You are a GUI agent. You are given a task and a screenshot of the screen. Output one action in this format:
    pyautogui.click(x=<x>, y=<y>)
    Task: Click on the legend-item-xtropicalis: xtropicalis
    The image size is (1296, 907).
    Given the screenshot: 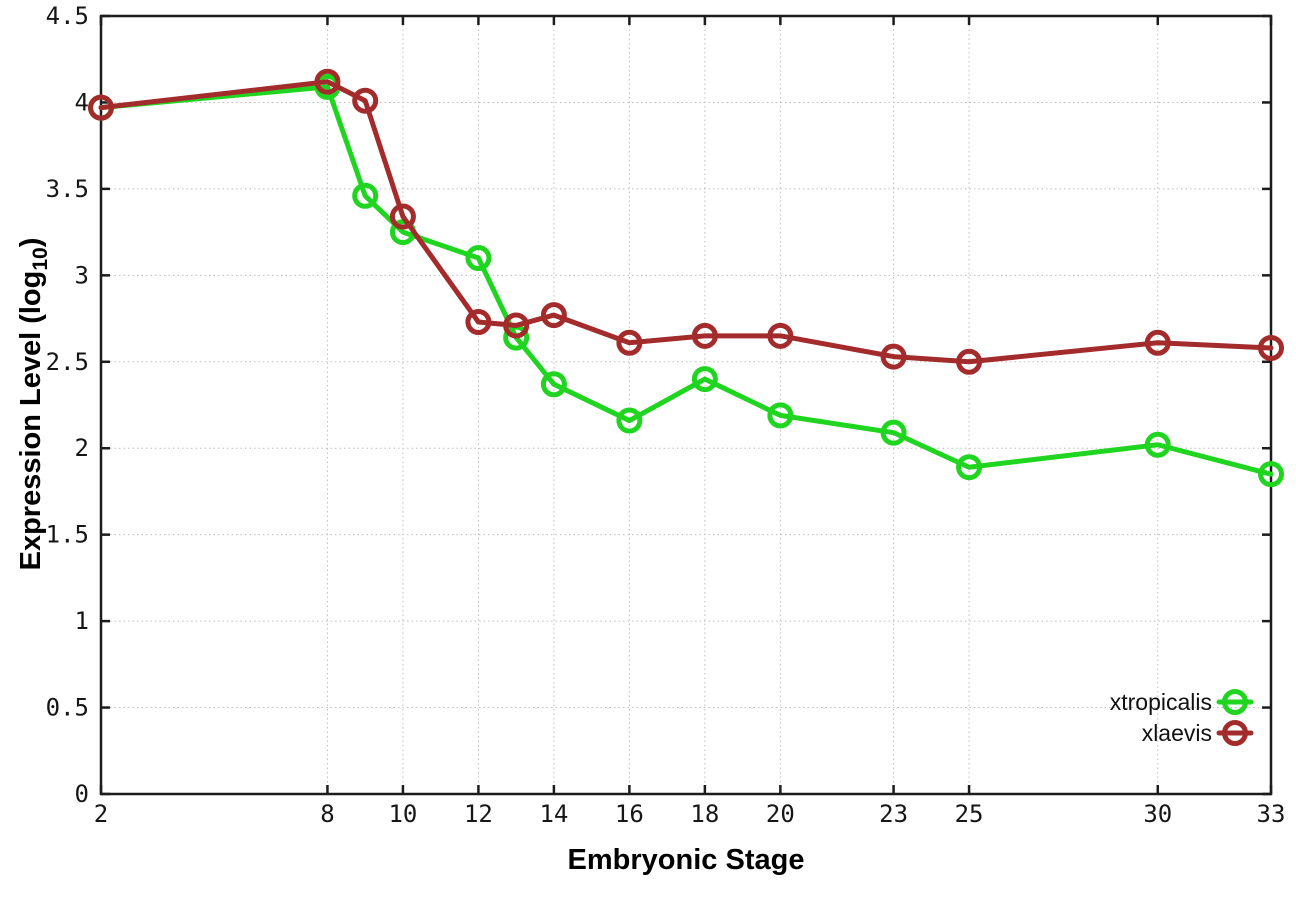 What is the action you would take?
    pyautogui.click(x=1182, y=702)
    